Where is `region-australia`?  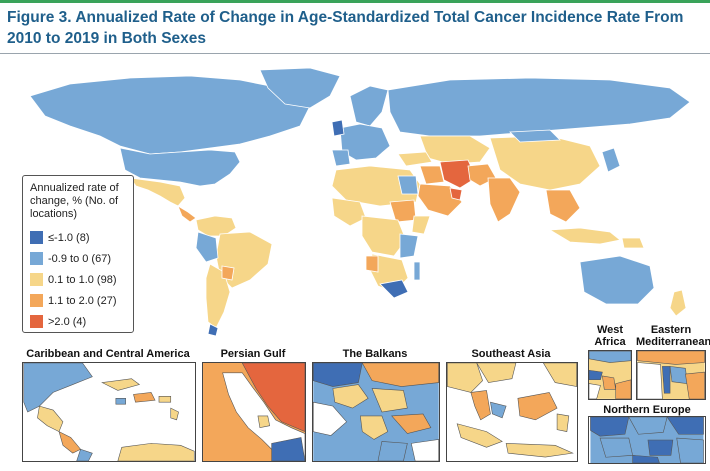 region-australia is located at coordinates (617, 280).